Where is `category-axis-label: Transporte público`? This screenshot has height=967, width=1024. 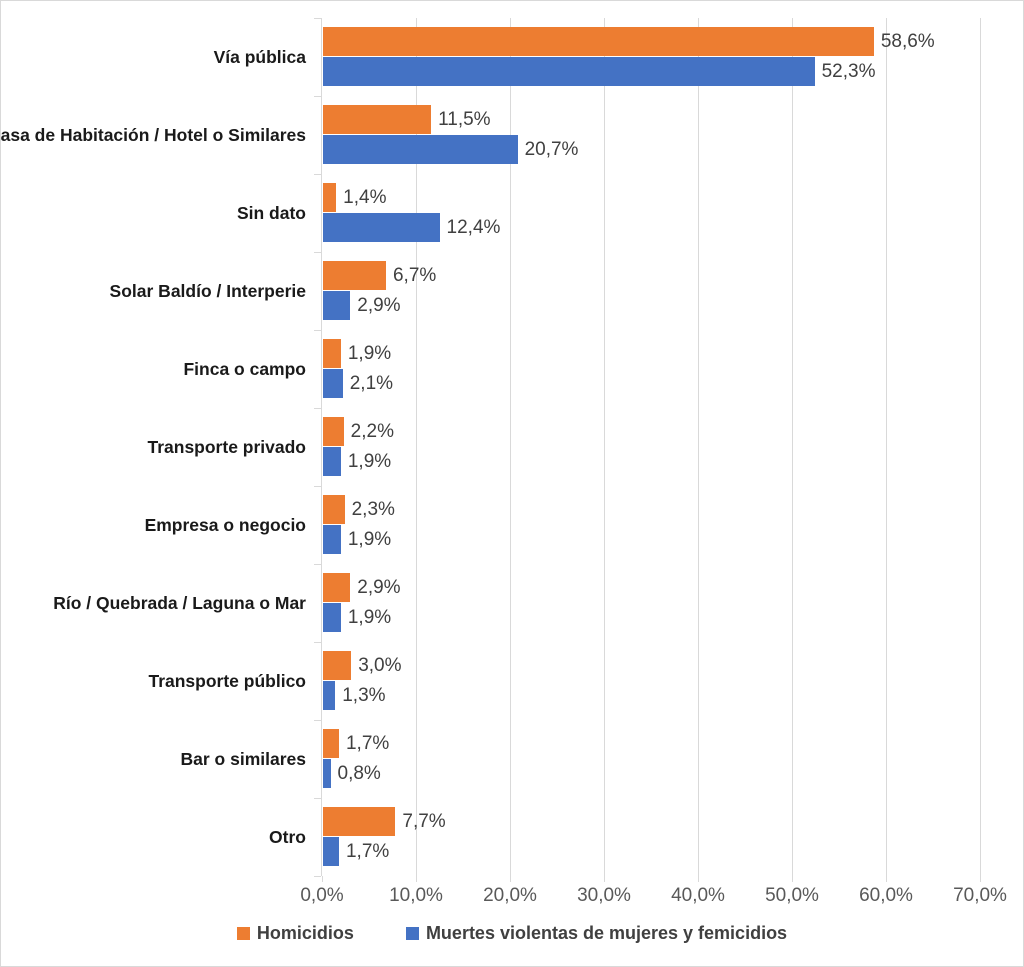
category-axis-label: Transporte público is located at coordinates (227, 681).